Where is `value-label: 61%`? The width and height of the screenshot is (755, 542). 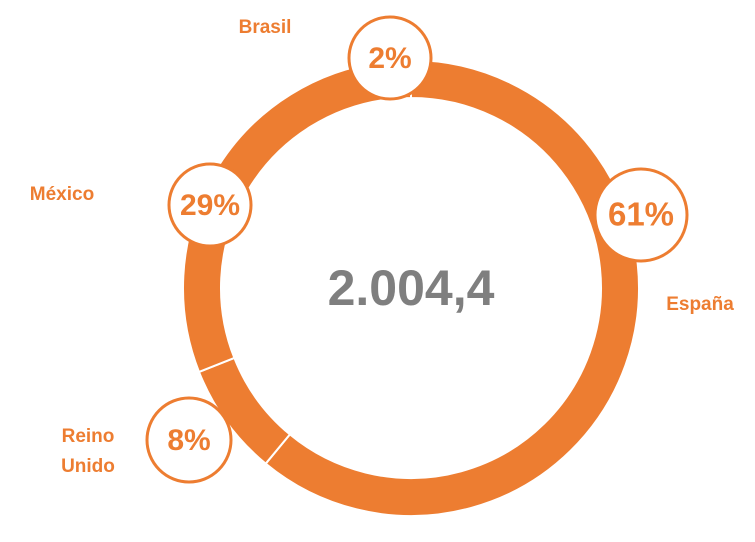 value-label: 61% is located at coordinates (641, 214).